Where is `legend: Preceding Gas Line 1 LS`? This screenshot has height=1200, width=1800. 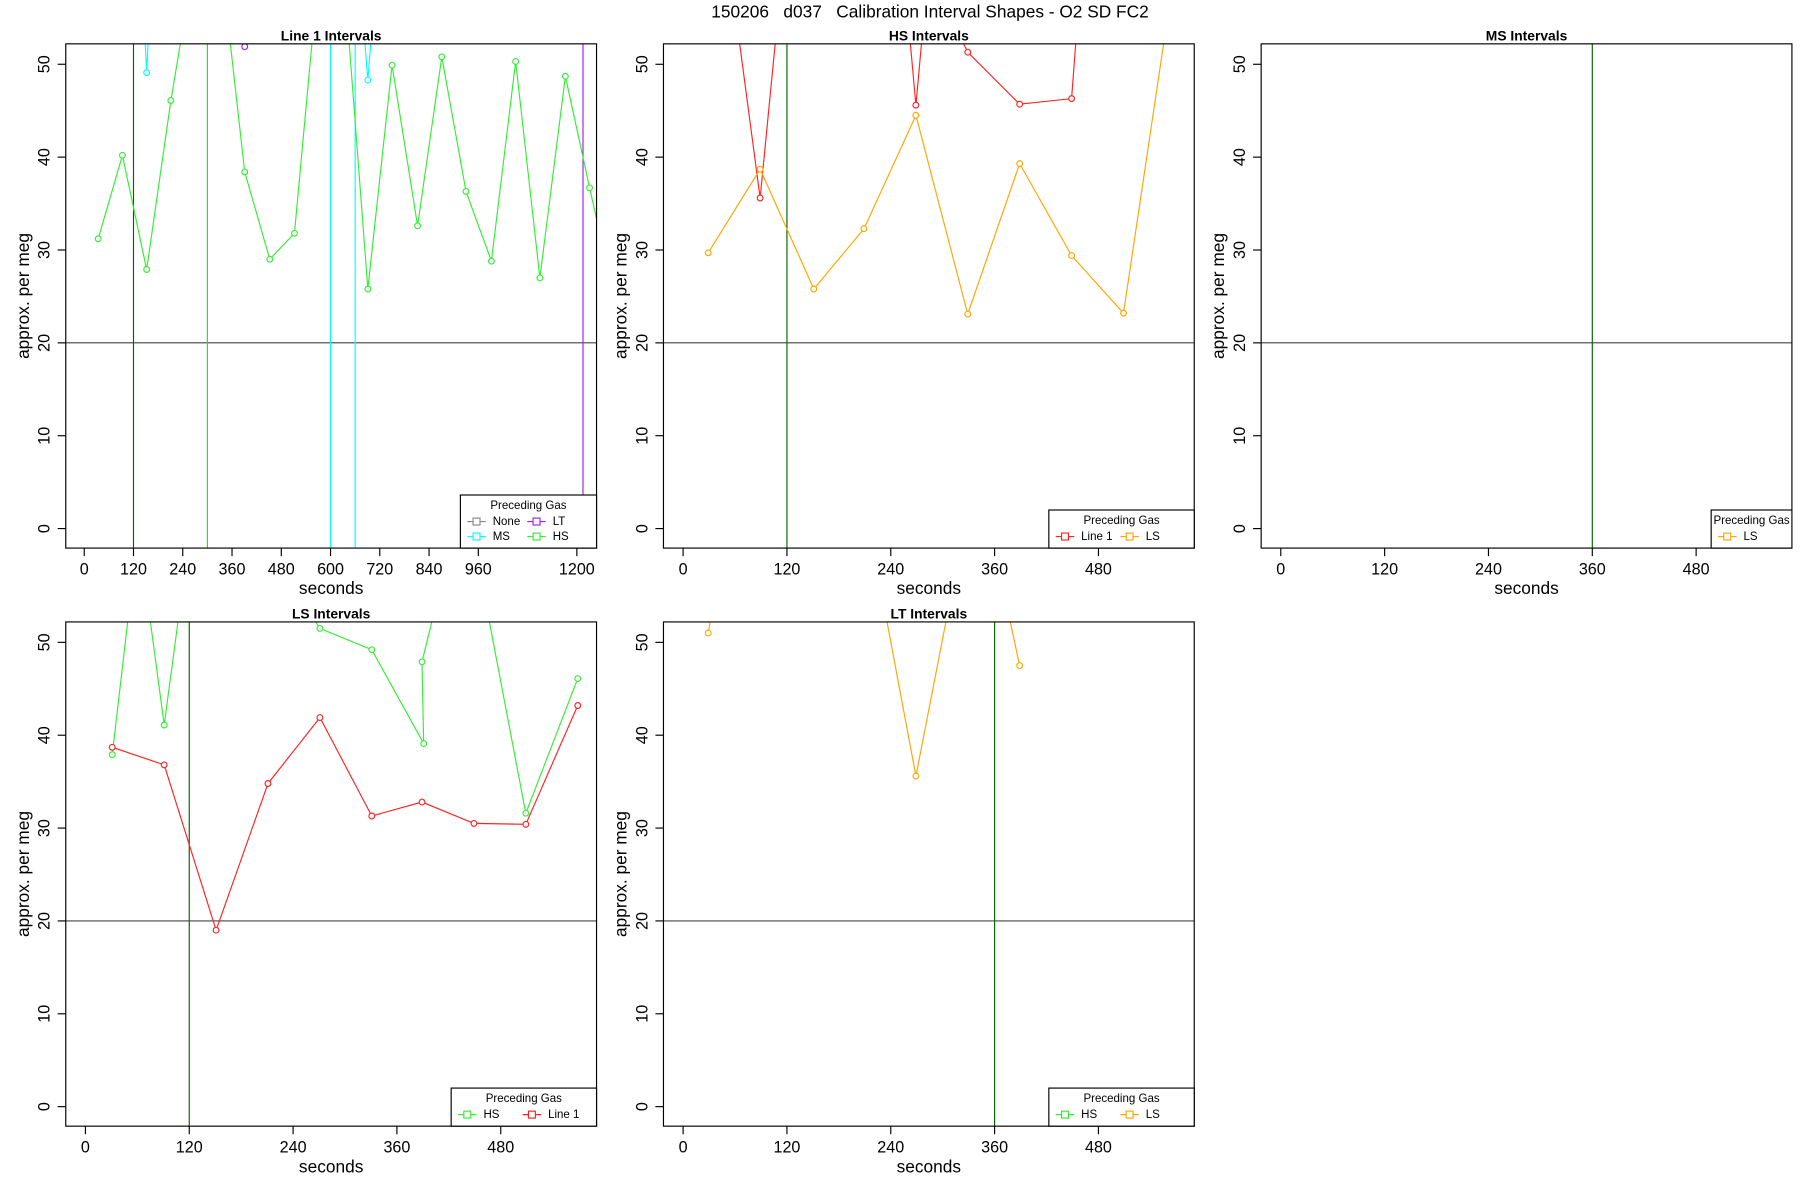
legend: Preceding Gas Line 1 LS is located at coordinates (1121, 529).